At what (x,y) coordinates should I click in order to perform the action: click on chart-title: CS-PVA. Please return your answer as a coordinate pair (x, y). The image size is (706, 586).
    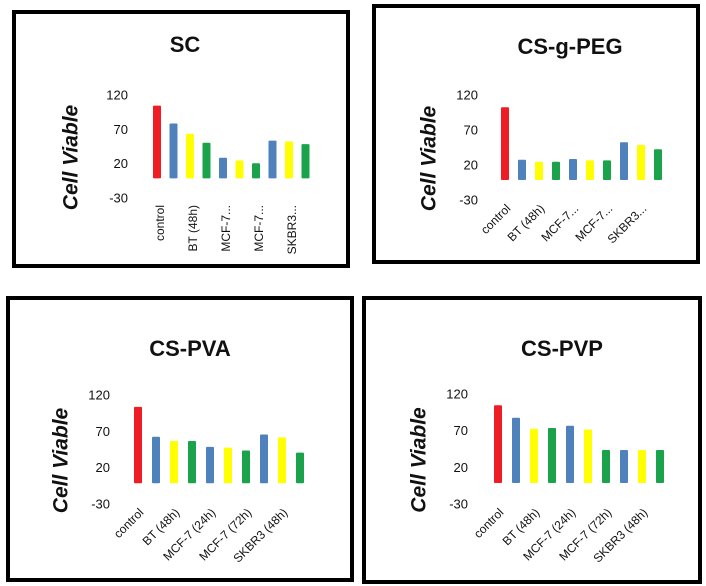
    Looking at the image, I should click on (190, 348).